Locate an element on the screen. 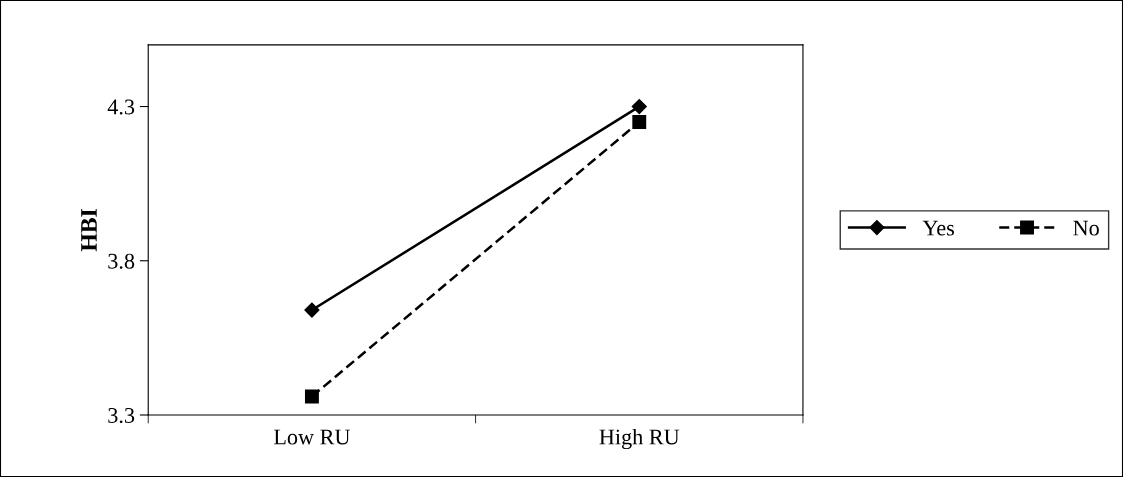 This screenshot has height=477, width=1123. x-tick-label: High RU is located at coordinates (639, 439).